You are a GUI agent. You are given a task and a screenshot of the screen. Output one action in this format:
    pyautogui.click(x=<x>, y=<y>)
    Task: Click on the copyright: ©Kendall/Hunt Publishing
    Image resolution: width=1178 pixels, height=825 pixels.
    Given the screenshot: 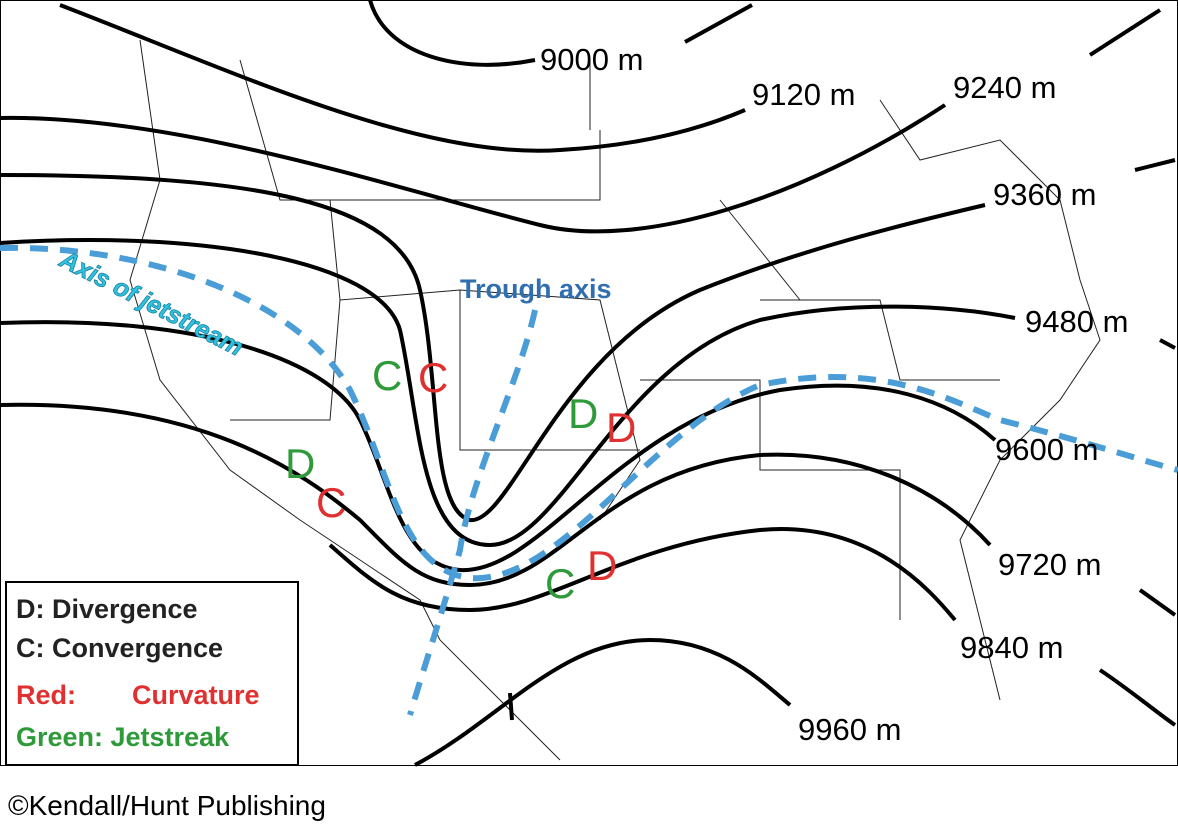 What is the action you would take?
    pyautogui.click(x=167, y=805)
    